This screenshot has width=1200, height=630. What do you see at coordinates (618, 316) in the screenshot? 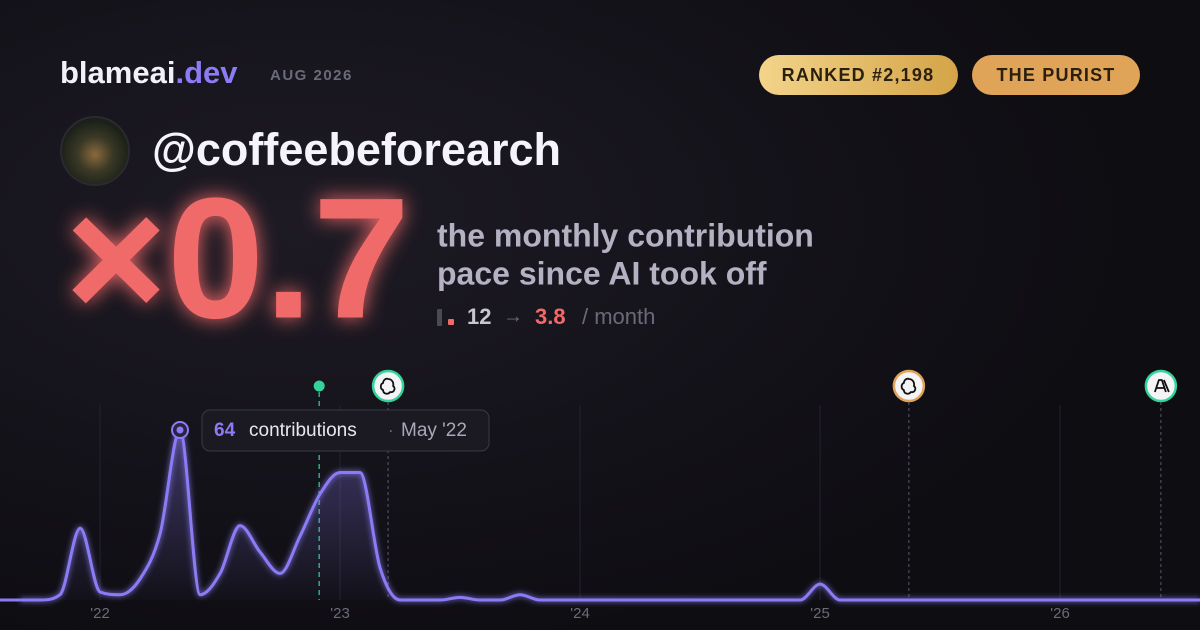
I see `unit: / month` at bounding box center [618, 316].